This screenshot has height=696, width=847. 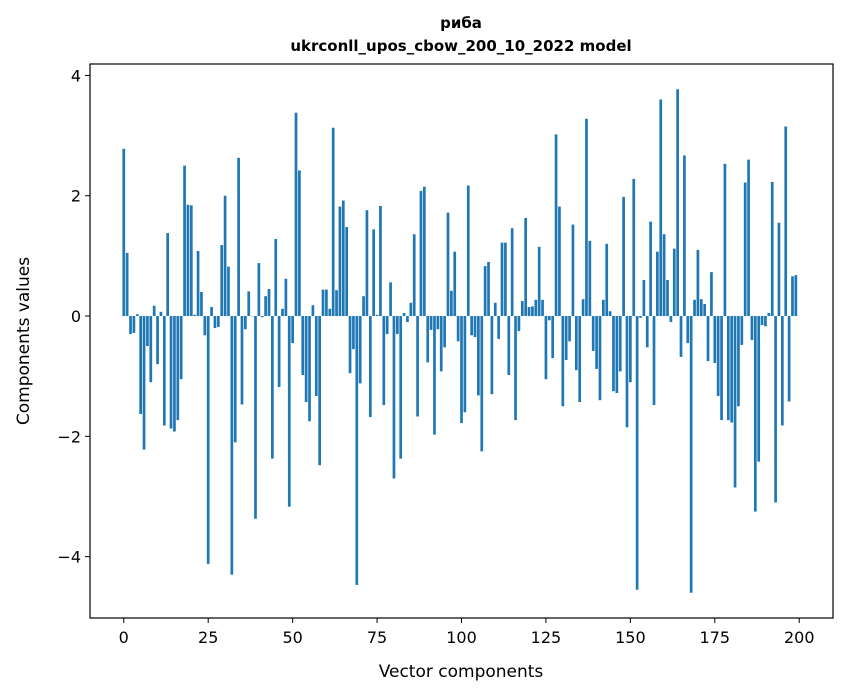 I want to click on x-tick-label: 175, so click(x=715, y=637).